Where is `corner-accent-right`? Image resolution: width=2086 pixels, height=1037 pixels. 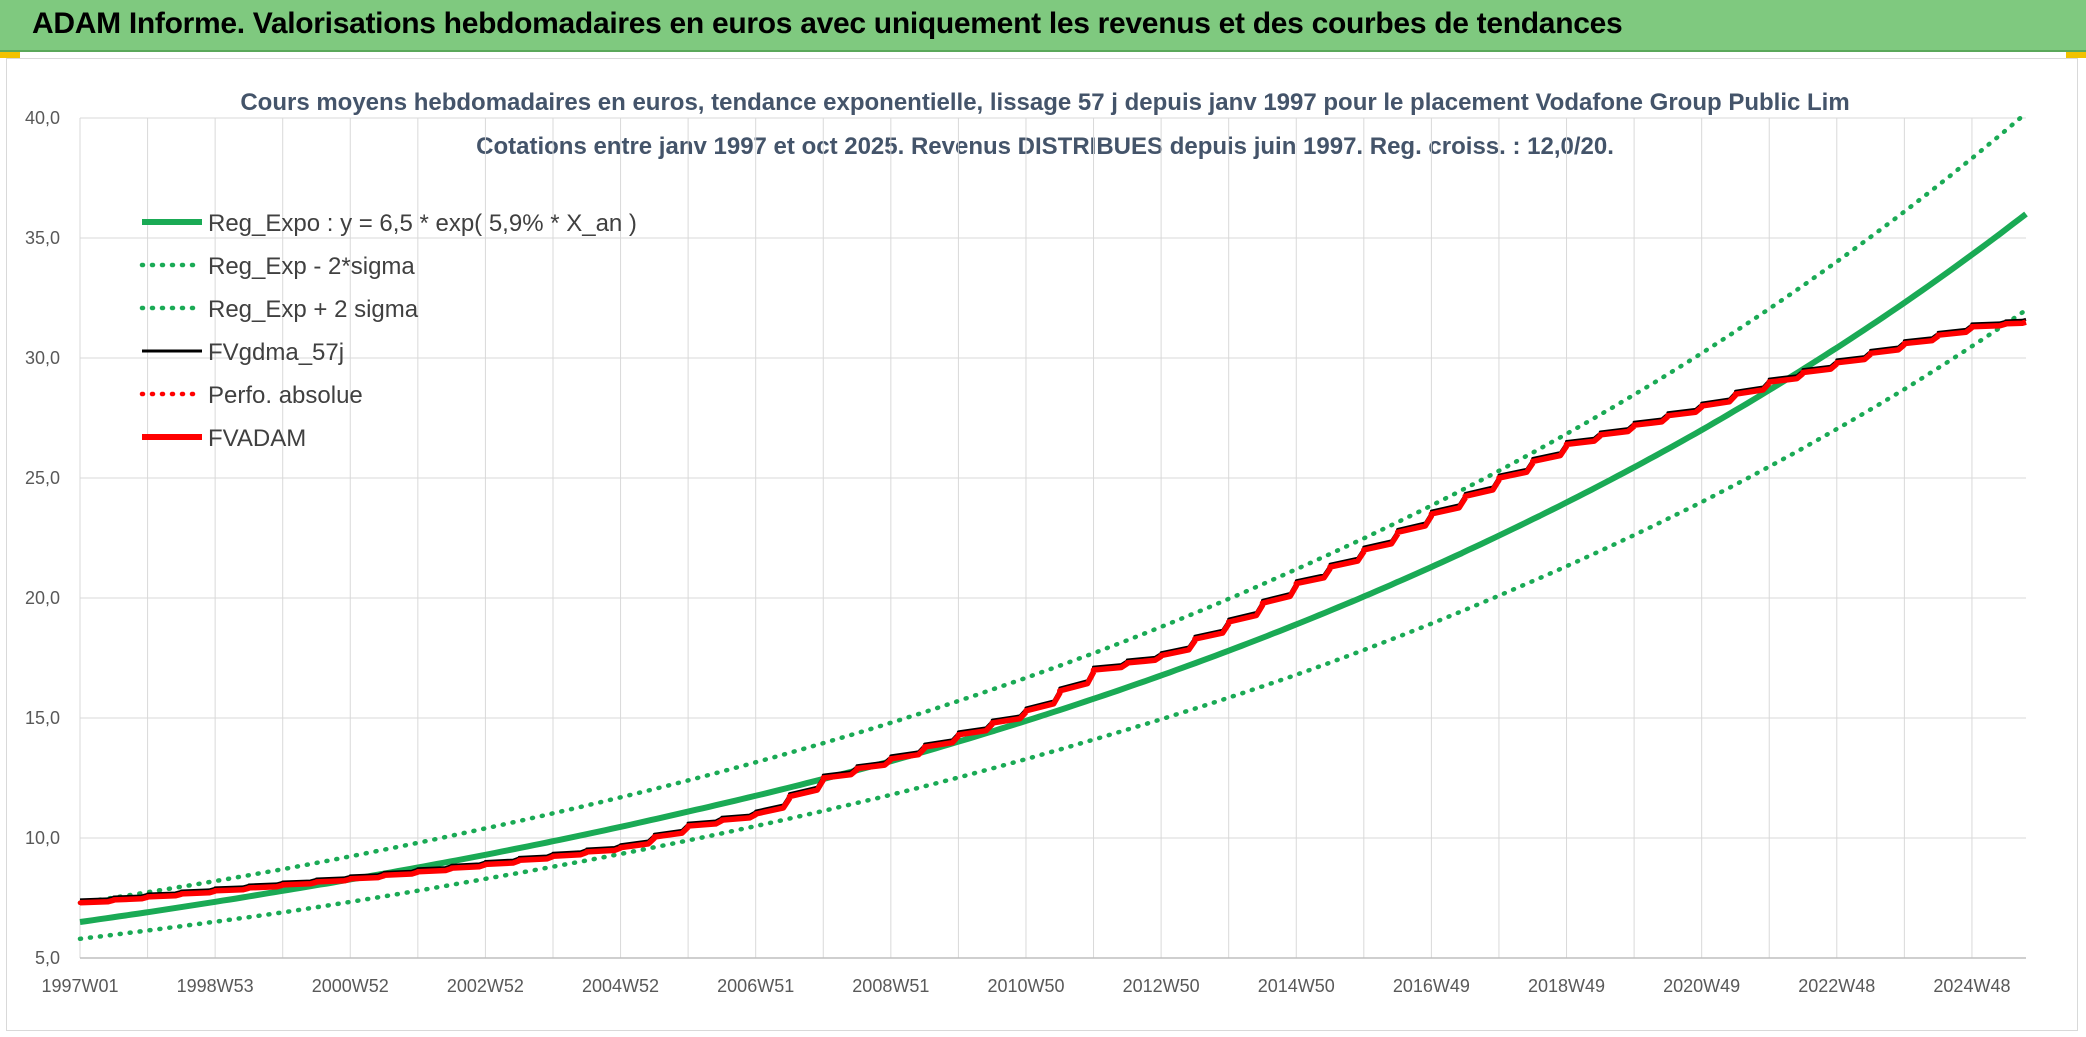 corner-accent-right is located at coordinates (2076, 55).